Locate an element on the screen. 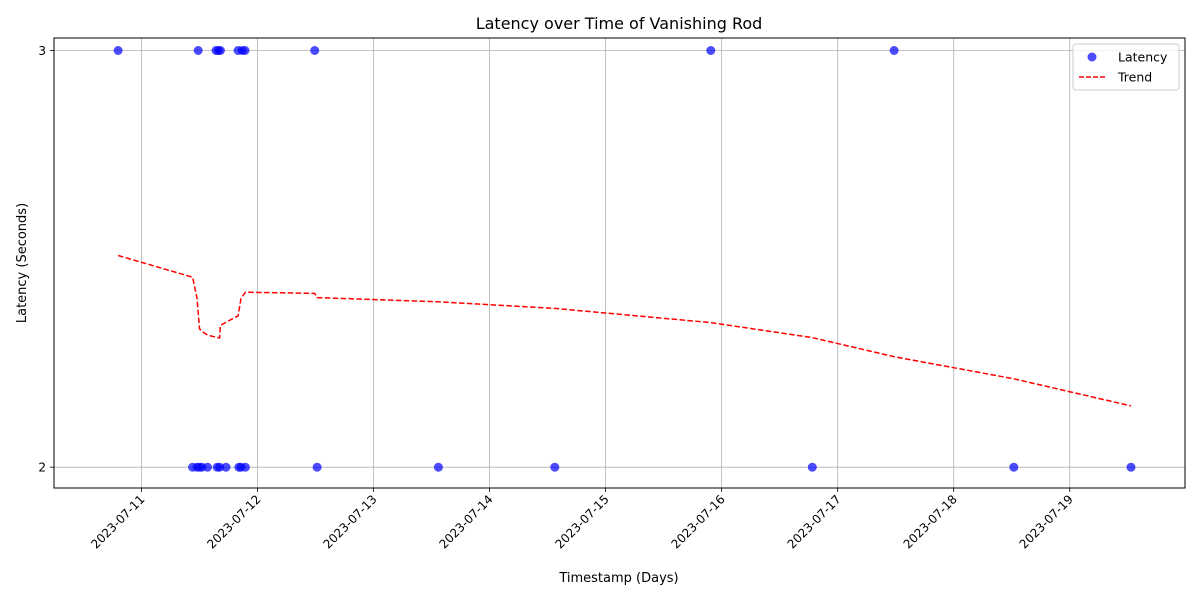 The image size is (1200, 604). legend-trend-label: Trend is located at coordinates (1134, 77).